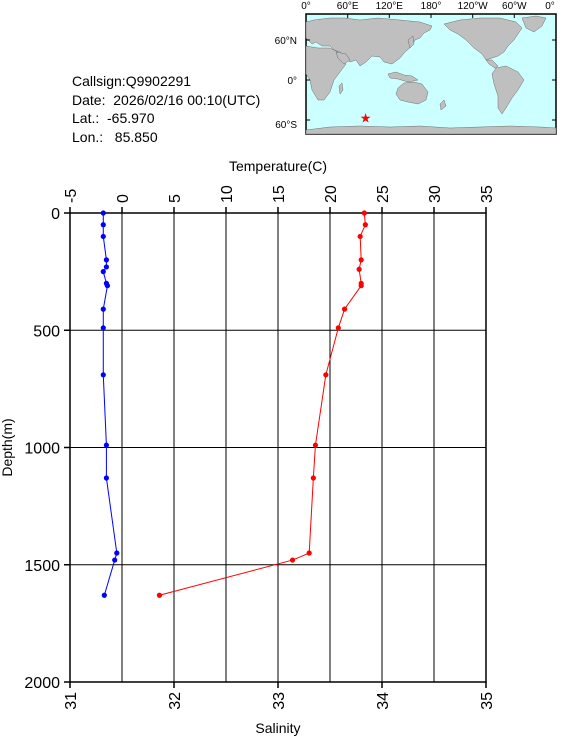 This screenshot has width=564, height=736. I want to click on map-lat-label: 0°, so click(292, 81).